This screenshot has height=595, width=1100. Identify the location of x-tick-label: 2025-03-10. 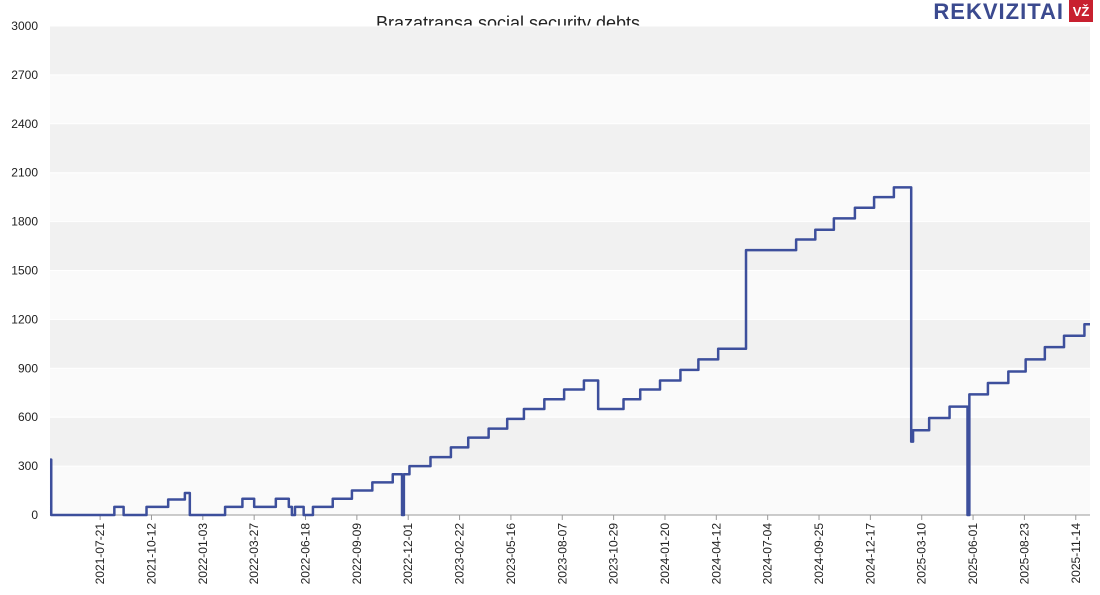
(922, 554).